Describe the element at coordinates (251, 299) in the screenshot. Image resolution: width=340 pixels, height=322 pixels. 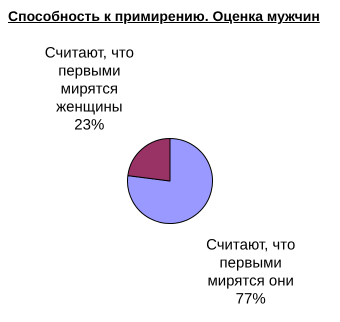
I see `data-label: 77%` at that location.